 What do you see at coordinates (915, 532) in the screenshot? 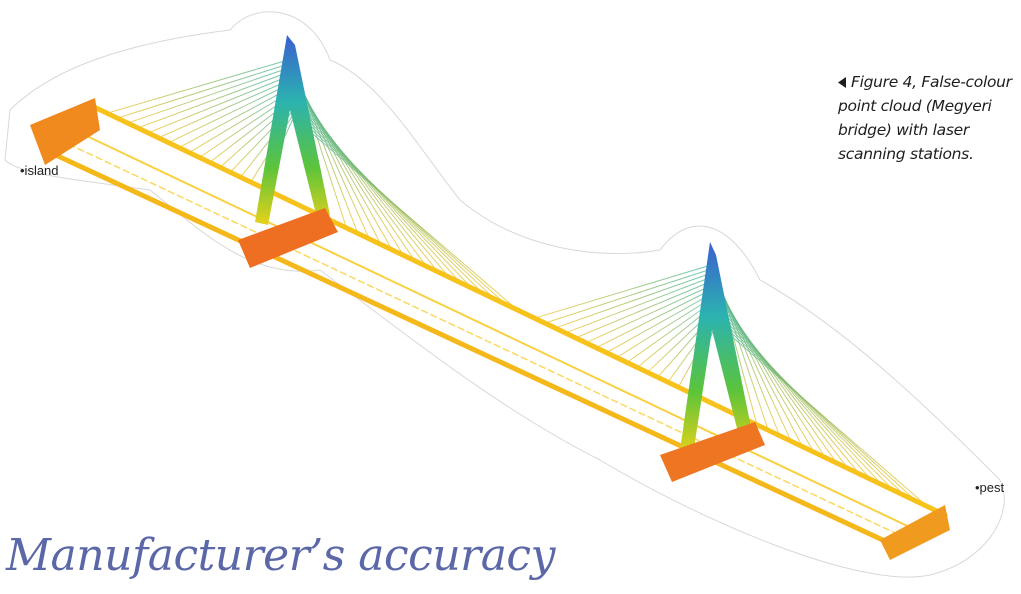
I see `anchorage-right` at bounding box center [915, 532].